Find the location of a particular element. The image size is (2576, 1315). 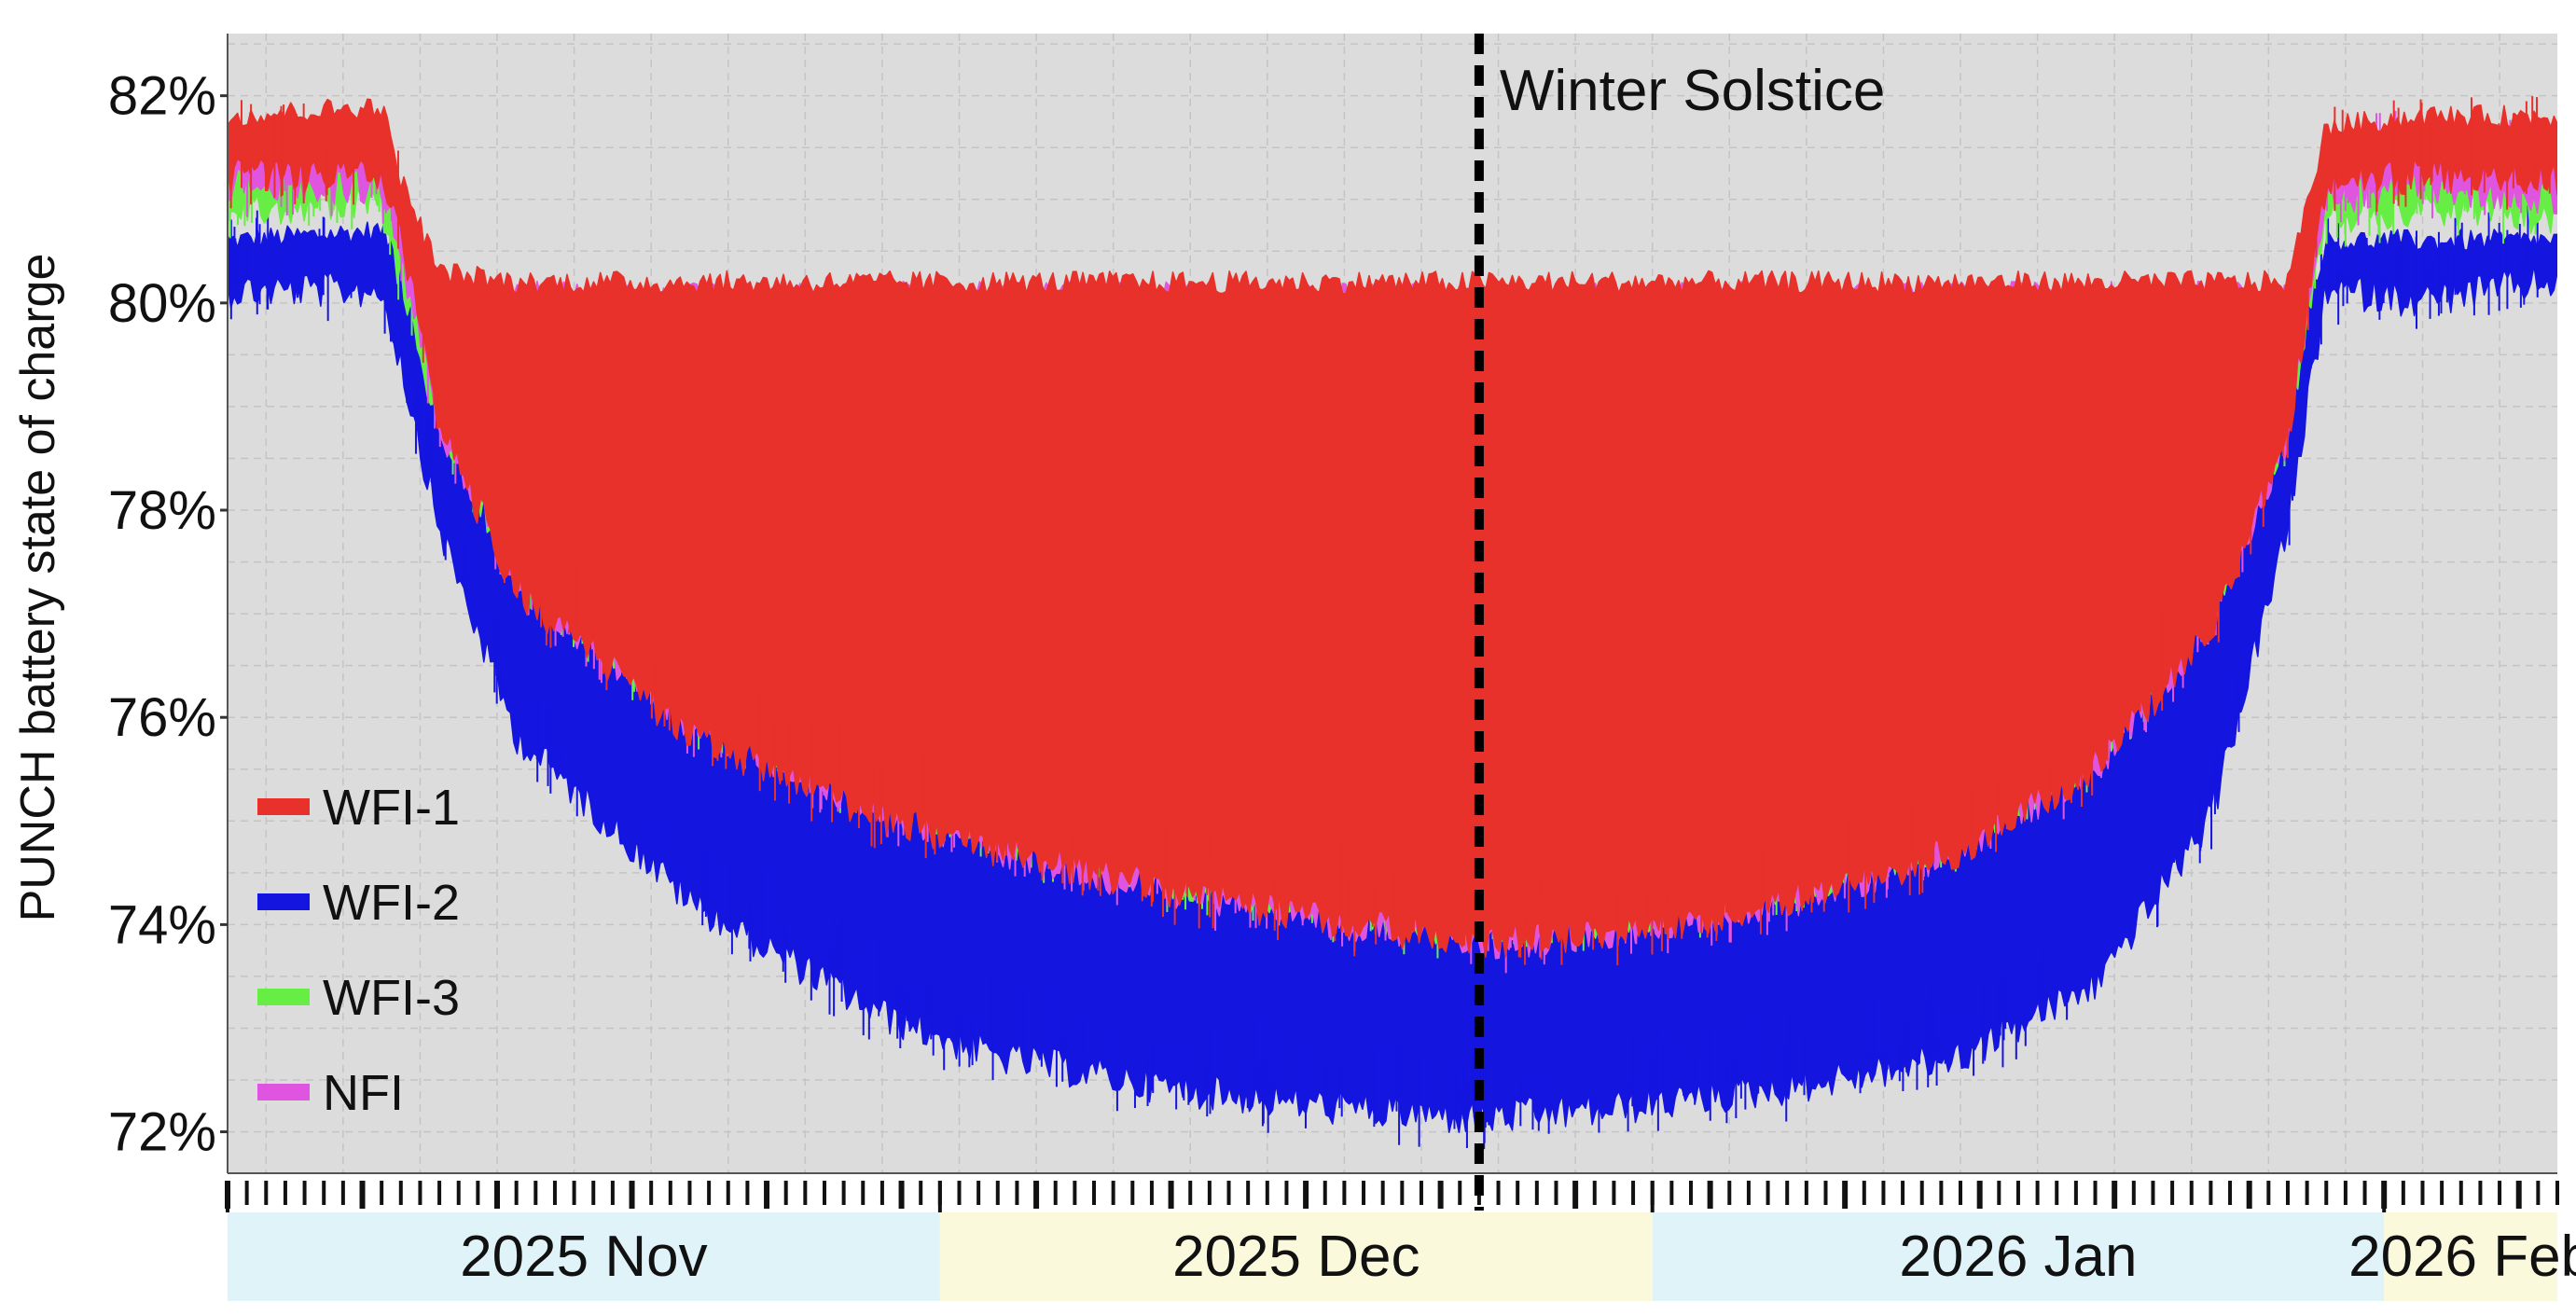

y-tick-label: 76% is located at coordinates (162, 717).